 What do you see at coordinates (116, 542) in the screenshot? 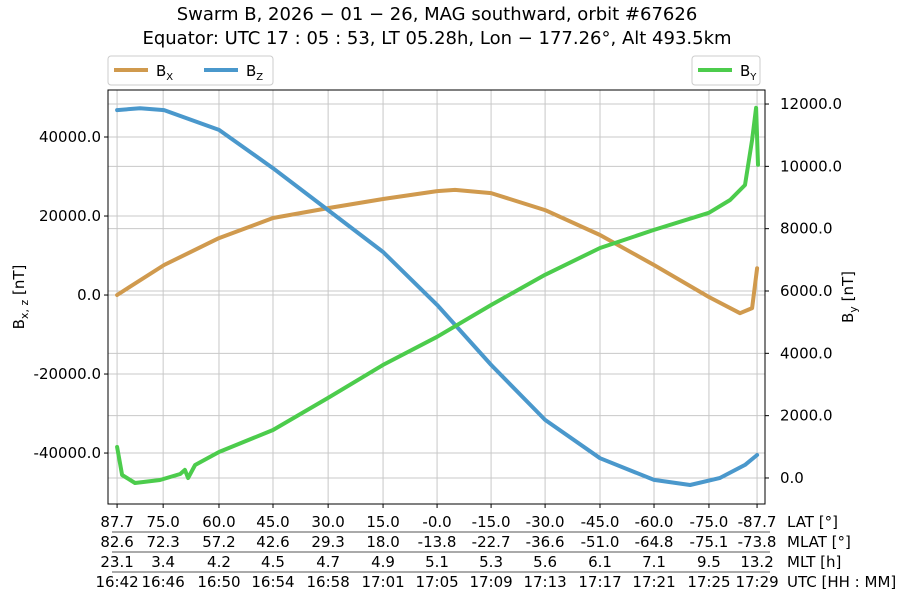
I see `x-tick-label-1: 82.6` at bounding box center [116, 542].